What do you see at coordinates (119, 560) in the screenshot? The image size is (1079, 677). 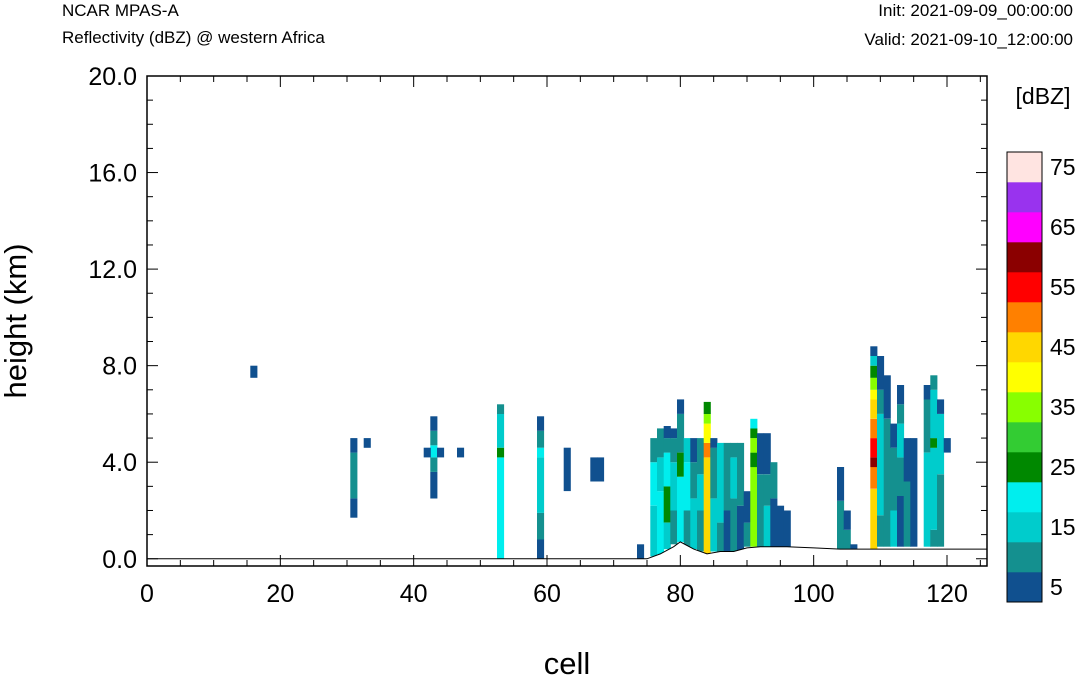 I see `y-tick-label: 0.0` at bounding box center [119, 560].